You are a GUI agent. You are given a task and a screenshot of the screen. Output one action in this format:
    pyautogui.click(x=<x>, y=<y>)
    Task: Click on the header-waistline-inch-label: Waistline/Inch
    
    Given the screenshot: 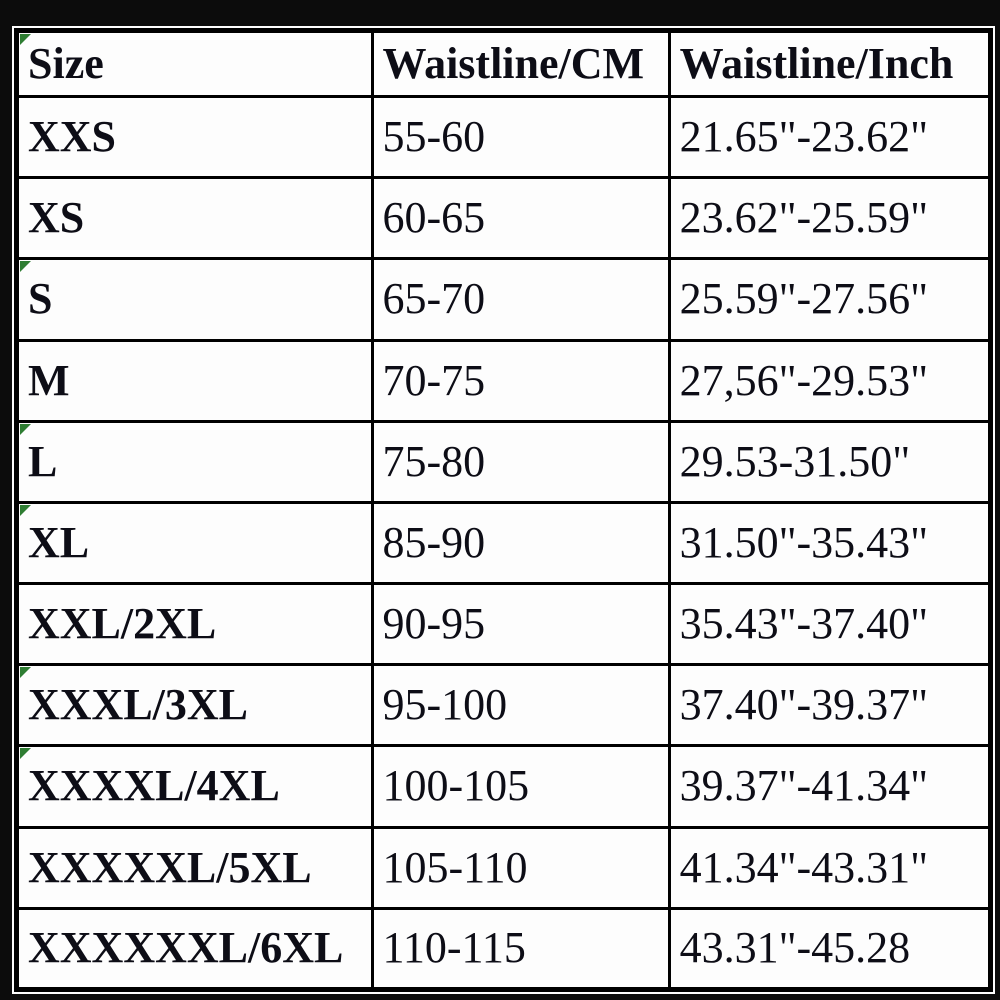 What is the action you would take?
    pyautogui.click(x=816, y=63)
    